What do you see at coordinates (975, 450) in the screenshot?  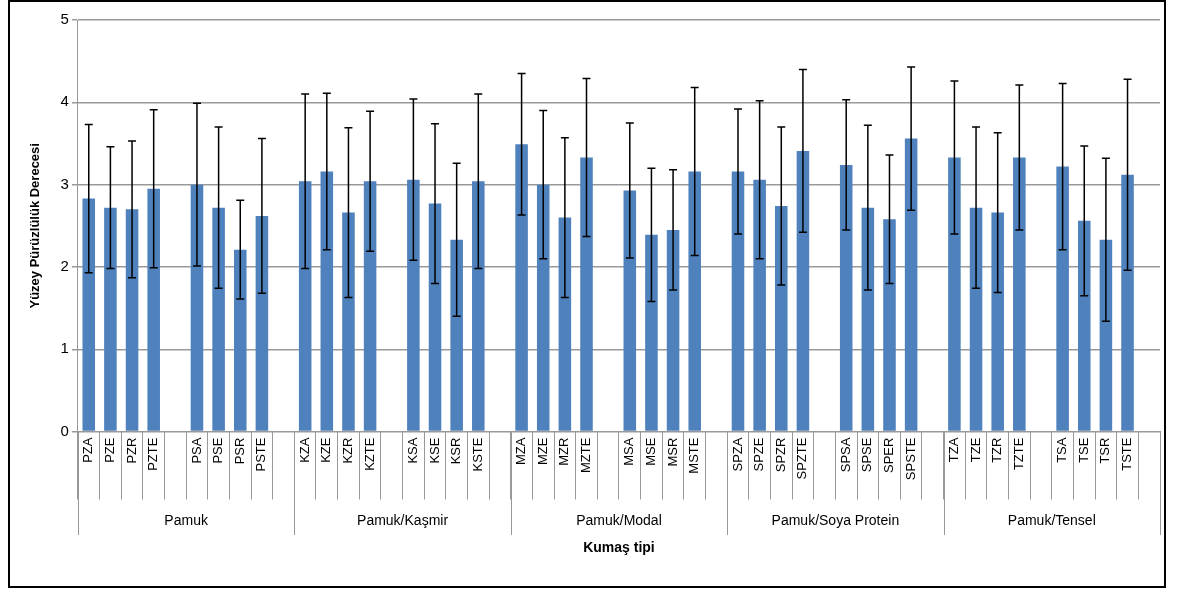 I see `x-tick-label: TZE` at bounding box center [975, 450].